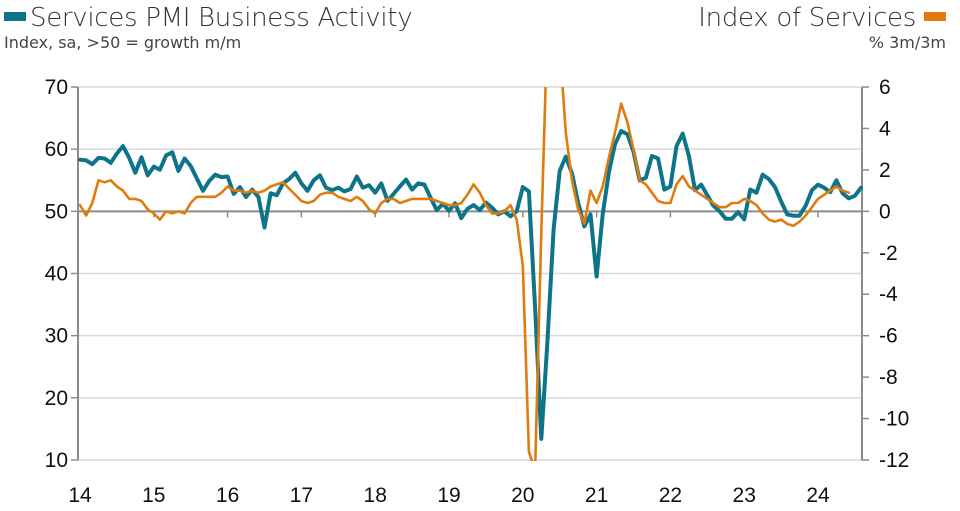  I want to click on right-tick-label: 6, so click(885, 87).